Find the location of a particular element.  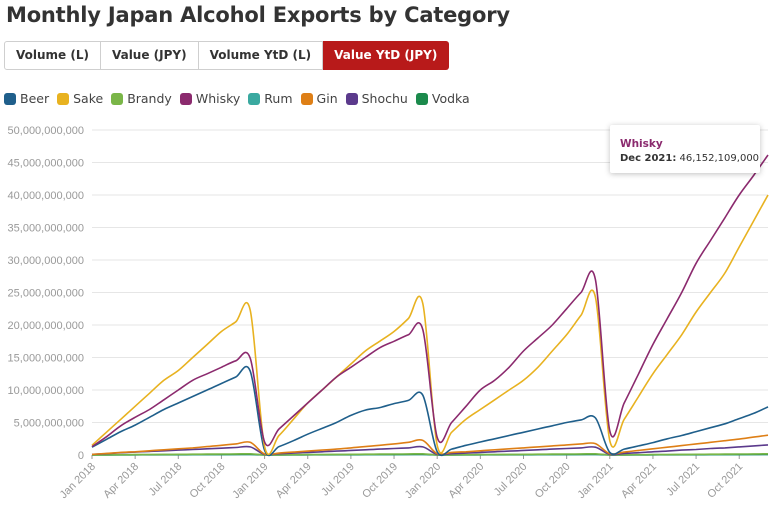

x-tick-label: Jul 2020 is located at coordinates (511, 480).